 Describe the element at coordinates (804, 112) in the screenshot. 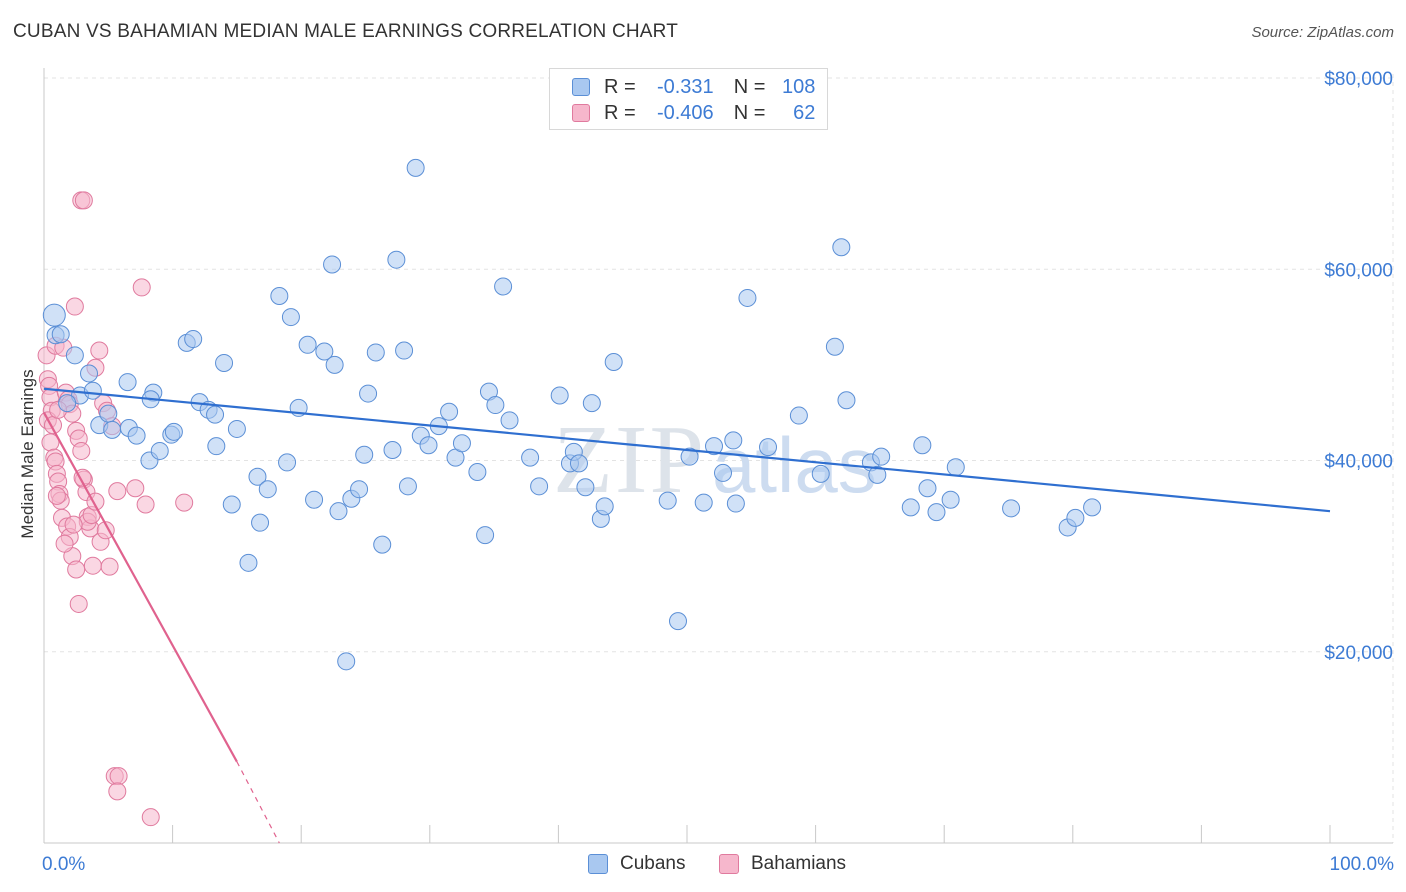

I see `n-value: 62` at that location.